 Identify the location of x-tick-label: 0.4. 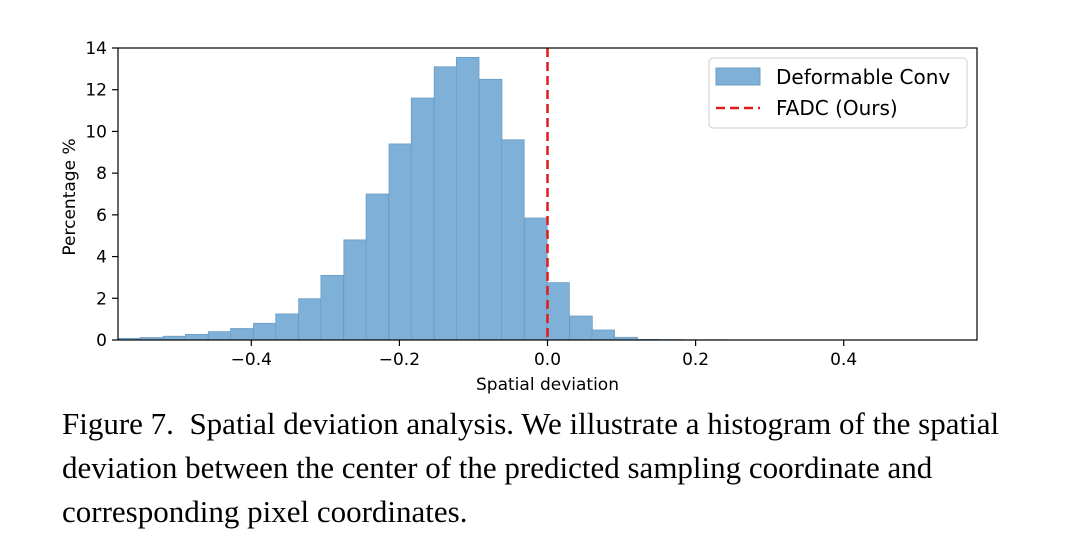
(843, 360).